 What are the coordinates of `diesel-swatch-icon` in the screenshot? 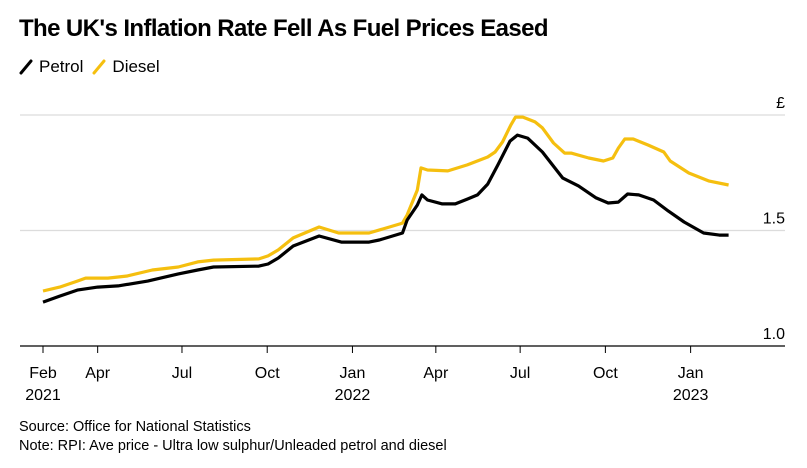 It's located at (99, 67).